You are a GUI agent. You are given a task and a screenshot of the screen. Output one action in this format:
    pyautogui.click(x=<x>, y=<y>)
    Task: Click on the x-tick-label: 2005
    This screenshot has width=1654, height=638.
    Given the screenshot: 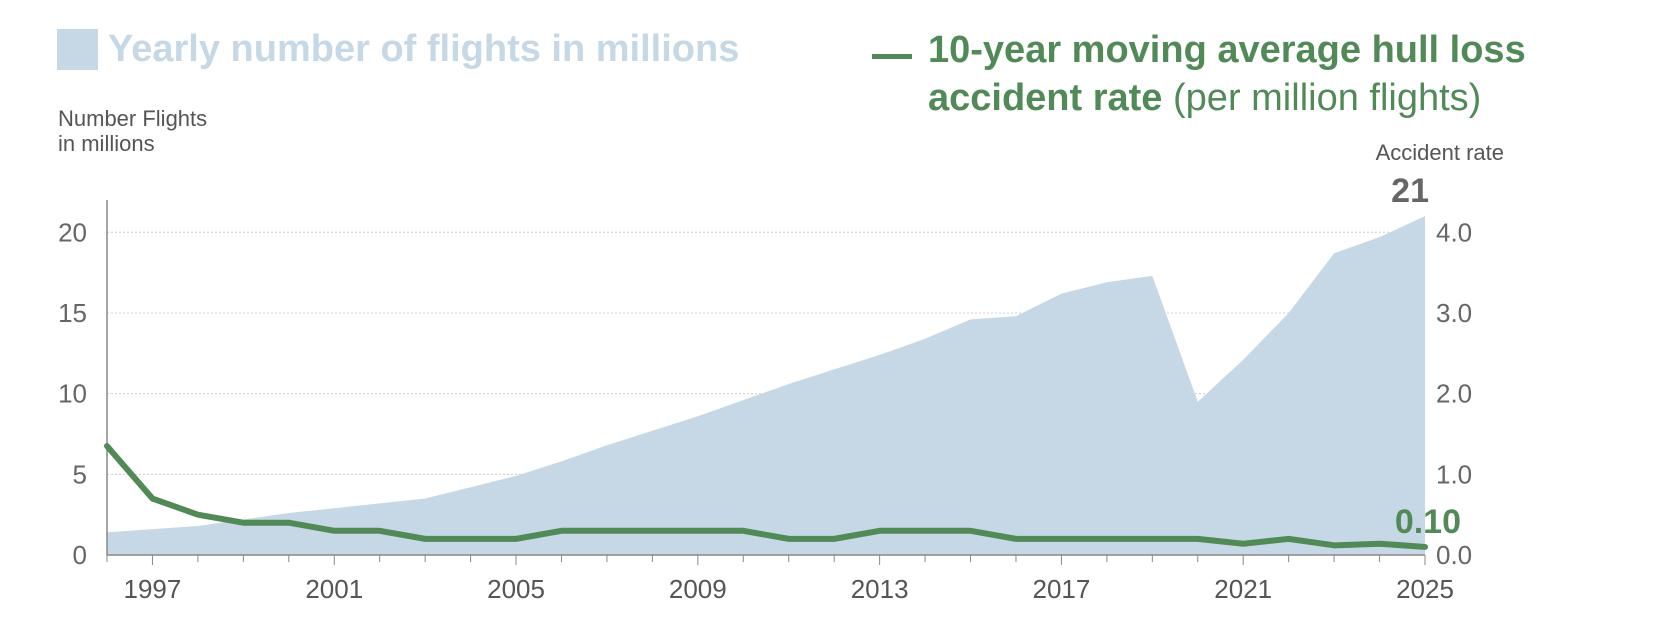 What is the action you would take?
    pyautogui.click(x=516, y=589)
    